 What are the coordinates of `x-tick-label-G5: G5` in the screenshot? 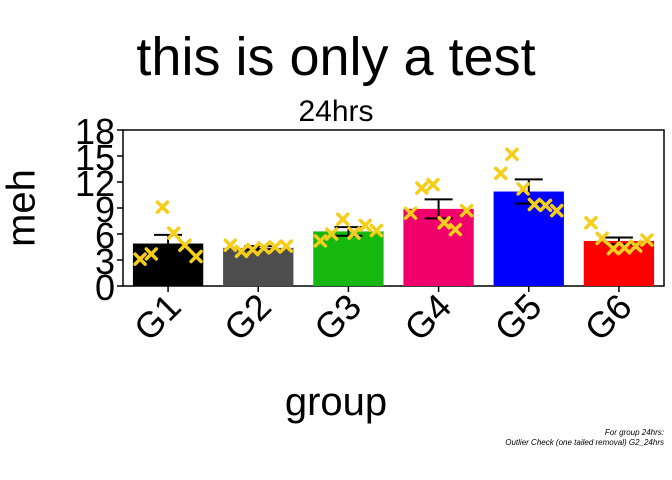 It's located at (517, 317).